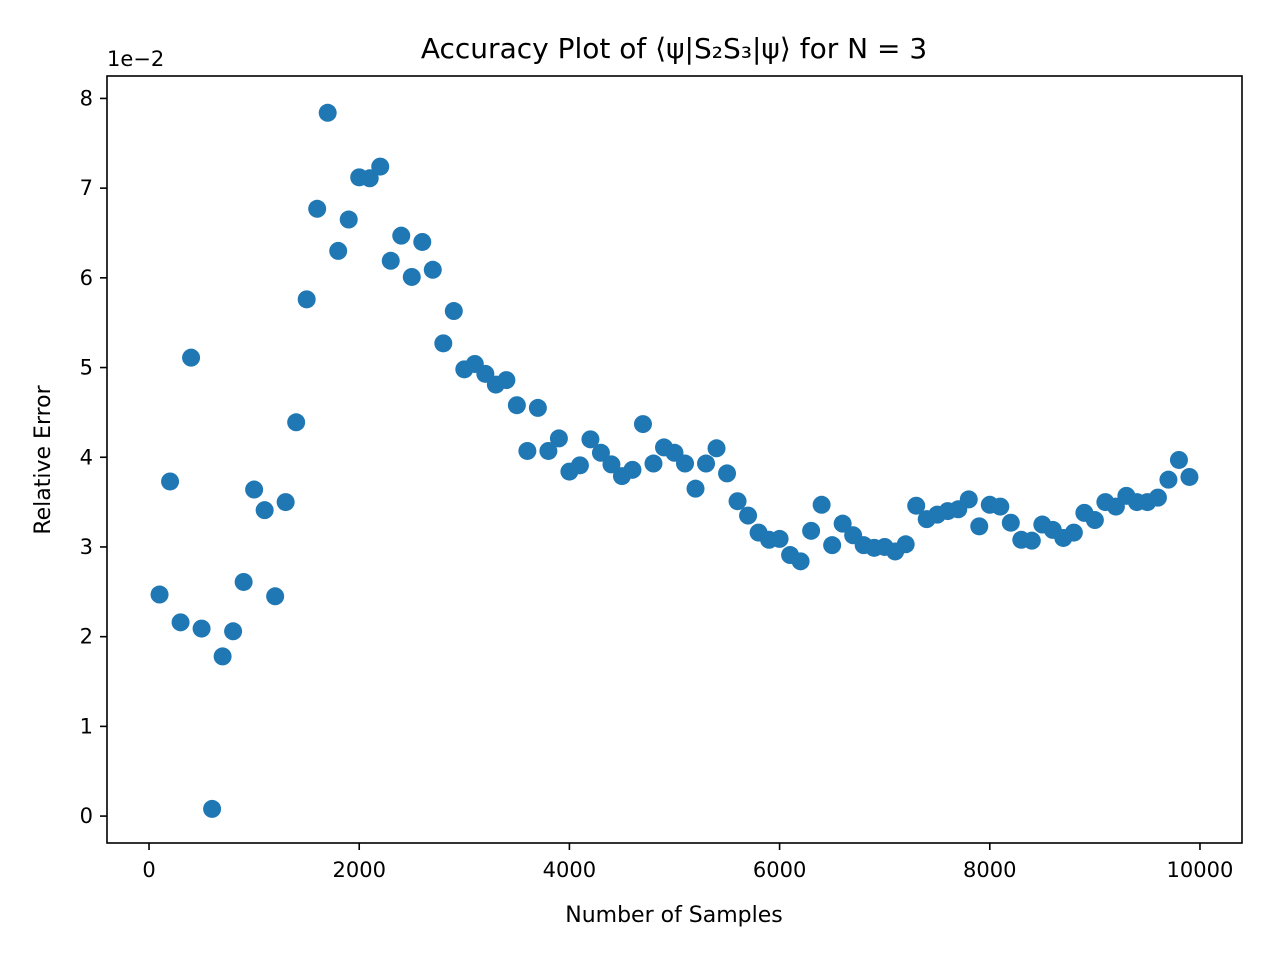 This screenshot has height=960, width=1280. I want to click on x-tick-label: 4000, so click(569, 870).